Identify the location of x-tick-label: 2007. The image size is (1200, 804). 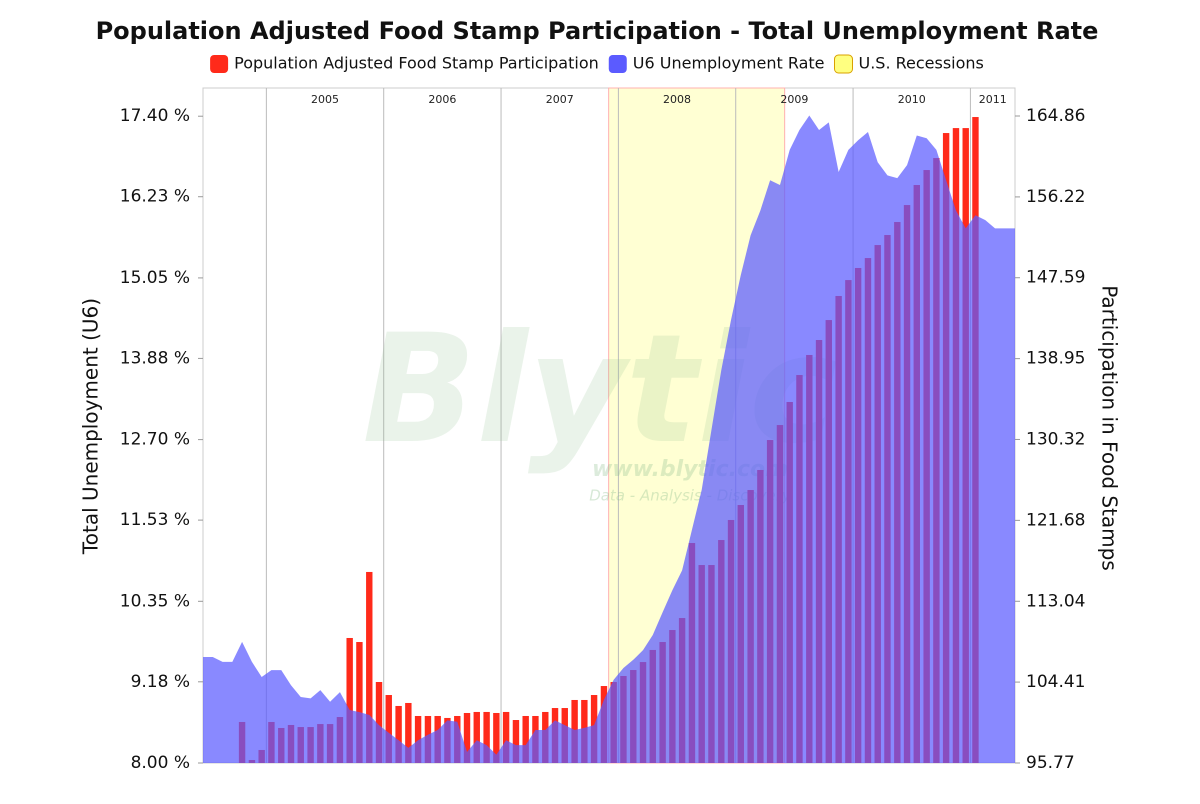
(560, 99).